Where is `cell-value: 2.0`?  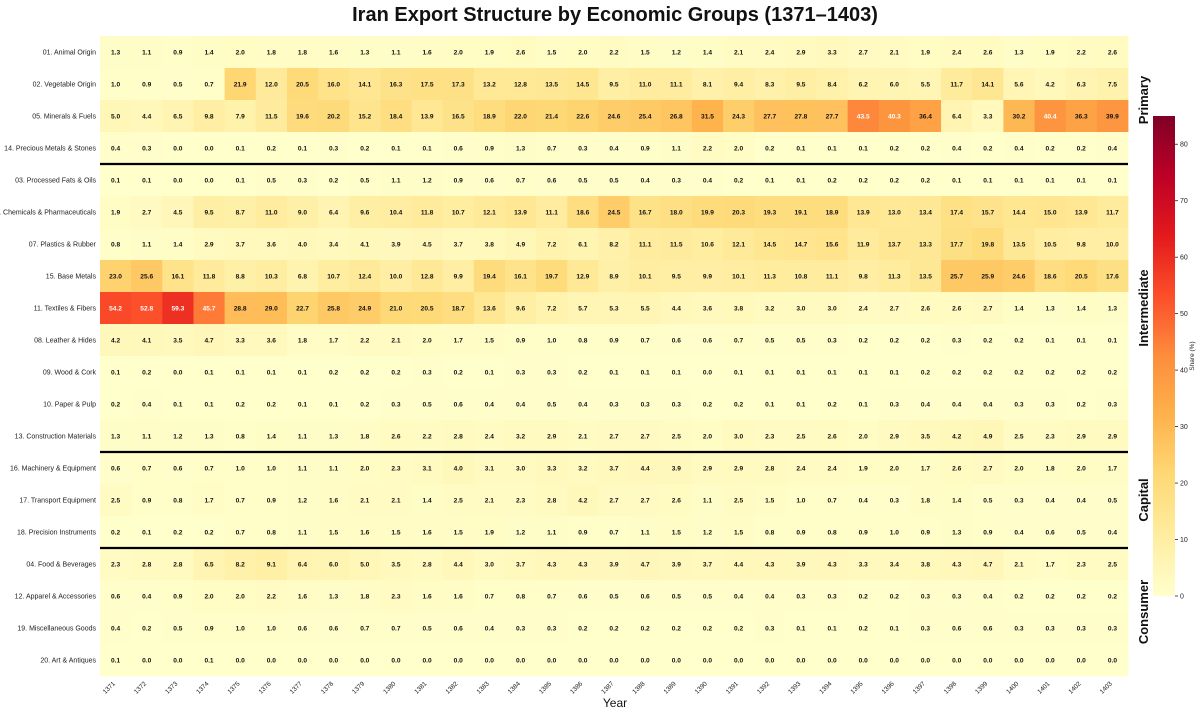 cell-value: 2.0 is located at coordinates (707, 436).